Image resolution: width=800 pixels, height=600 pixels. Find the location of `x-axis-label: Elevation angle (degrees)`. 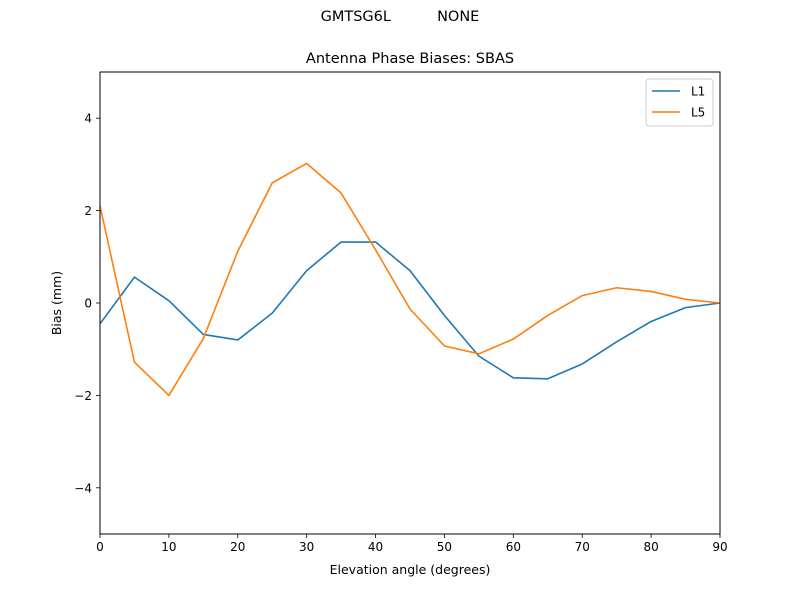

x-axis-label: Elevation angle (degrees) is located at coordinates (410, 569).